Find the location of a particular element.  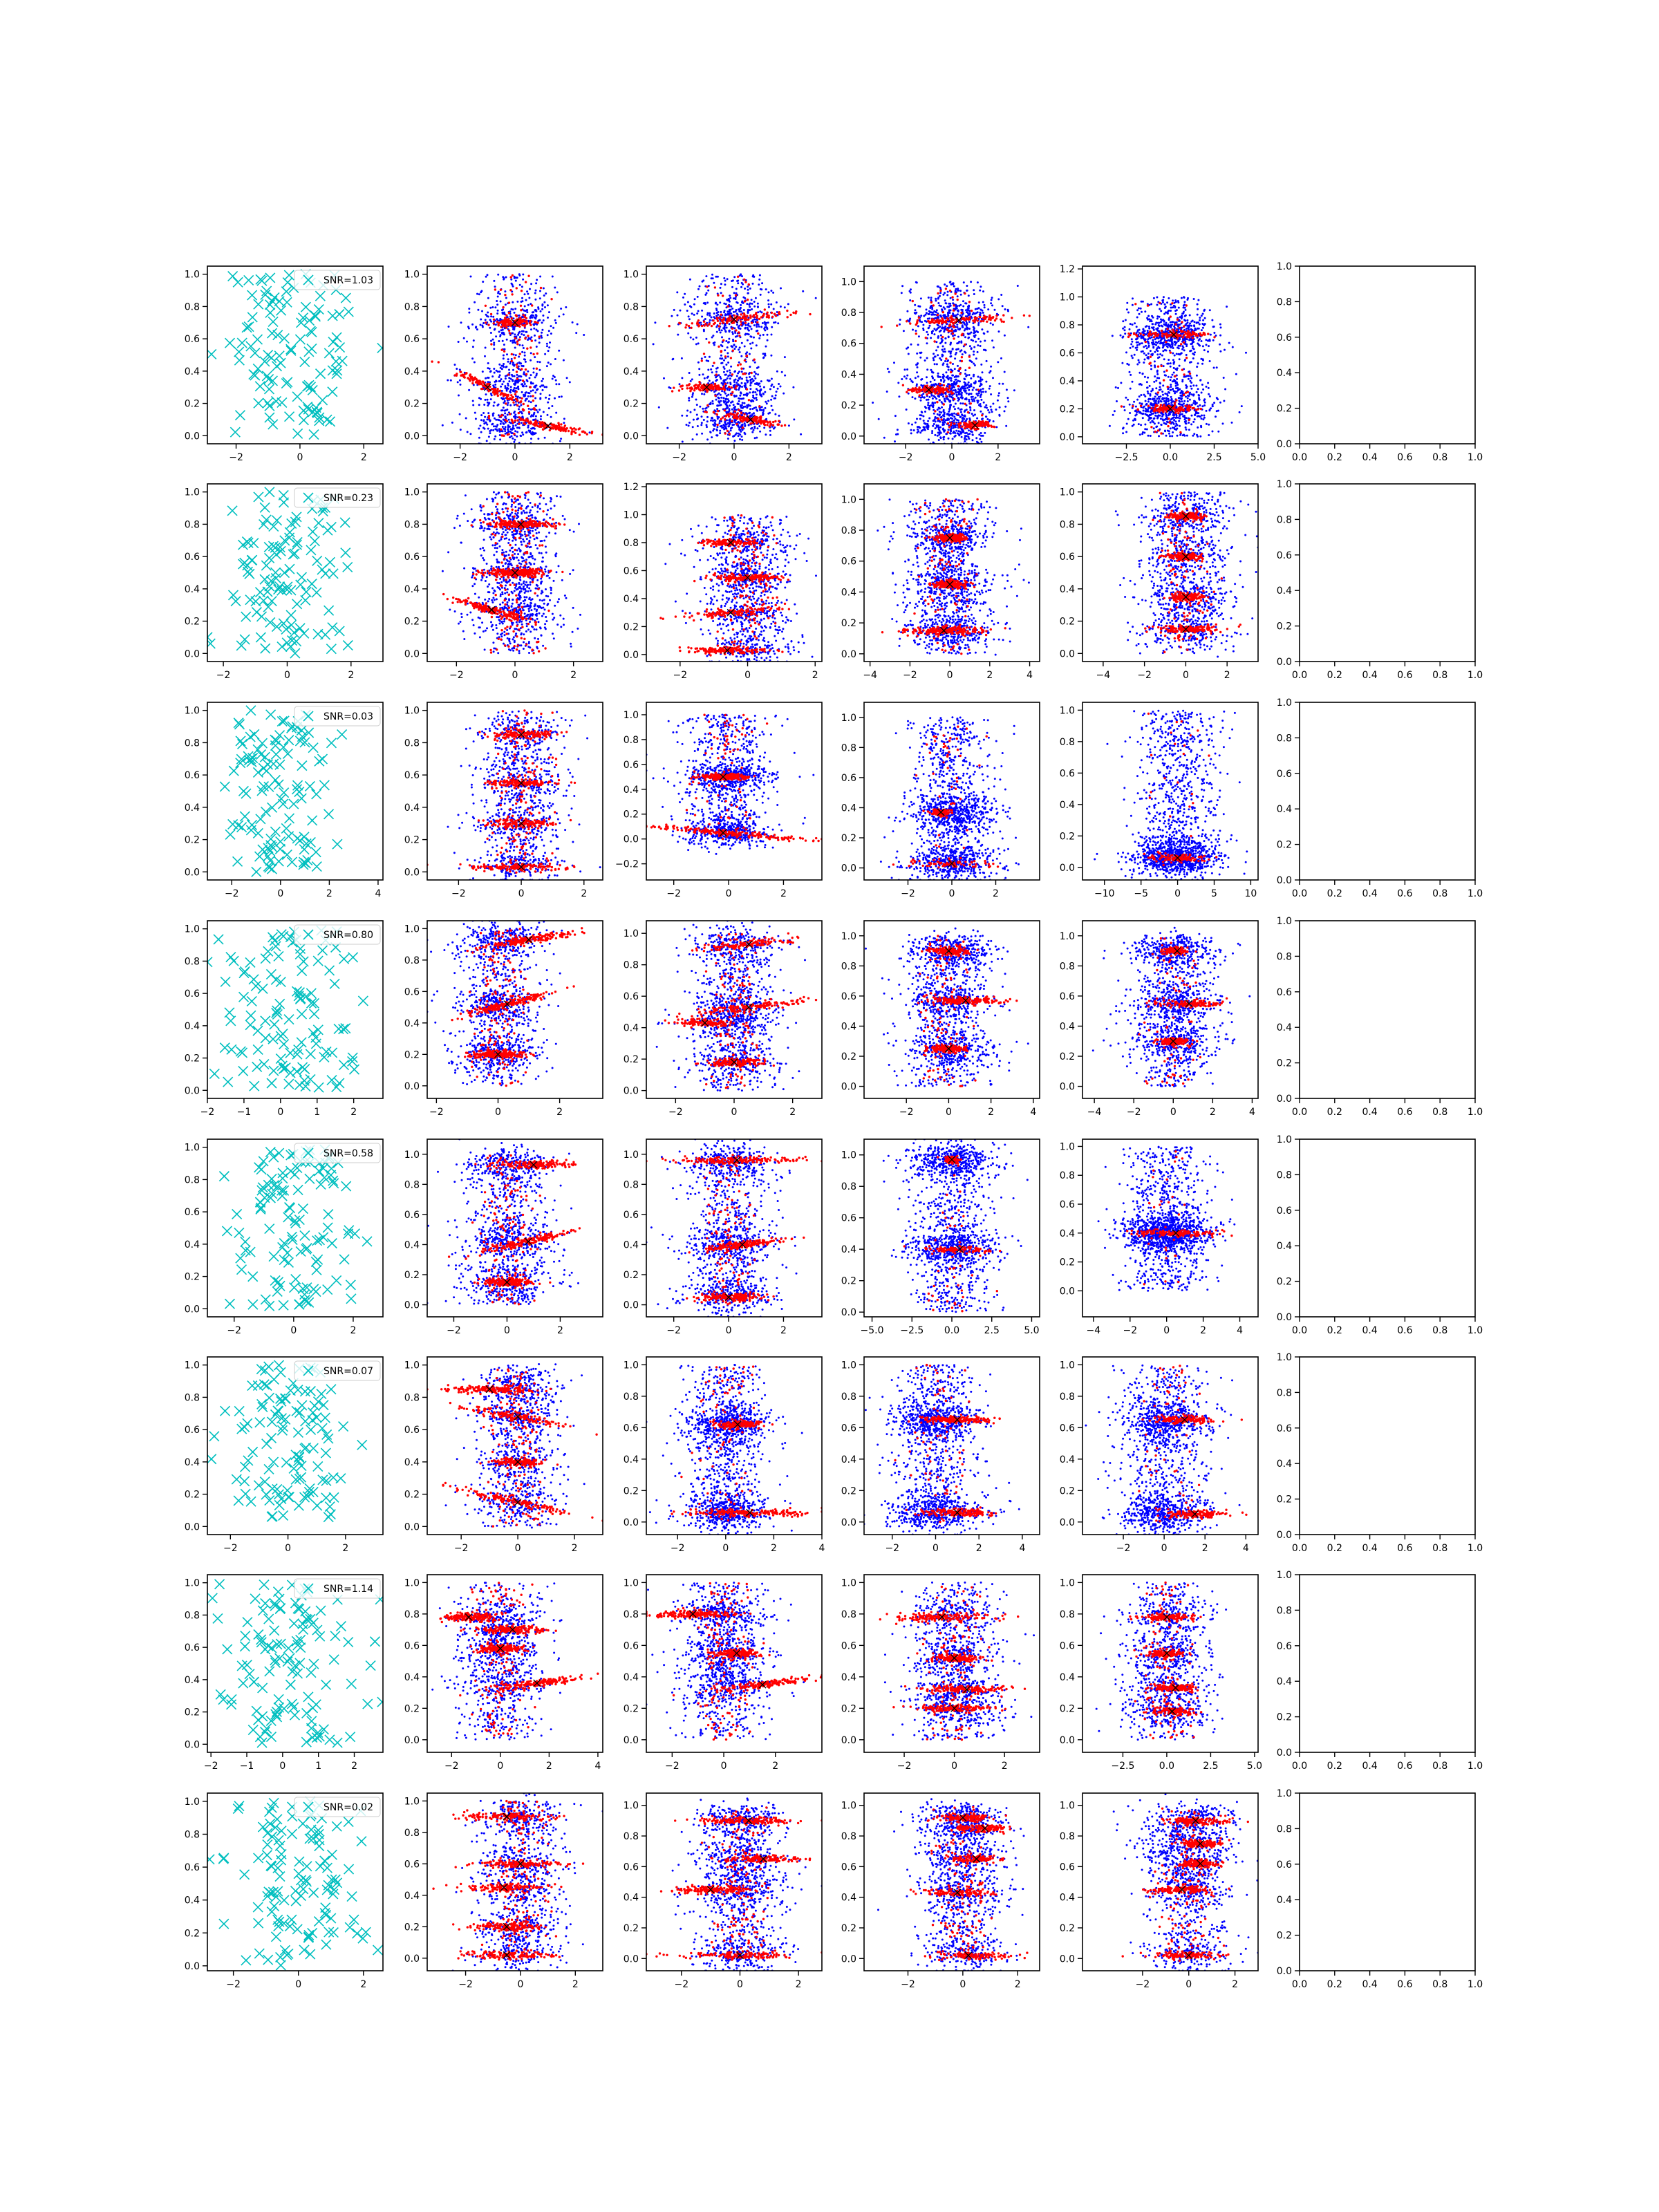

y-tick-label: 0.6 is located at coordinates (848, 344).